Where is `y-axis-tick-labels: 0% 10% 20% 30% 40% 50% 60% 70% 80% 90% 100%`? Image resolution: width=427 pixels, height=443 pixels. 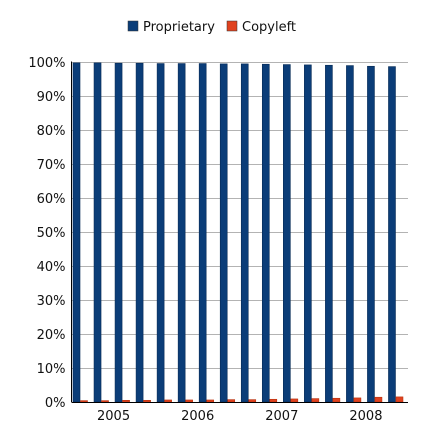
y-axis-tick-labels: 0% 10% 20% 30% 40% 50% 60% 70% 80% 90% 100% is located at coordinates (46, 233).